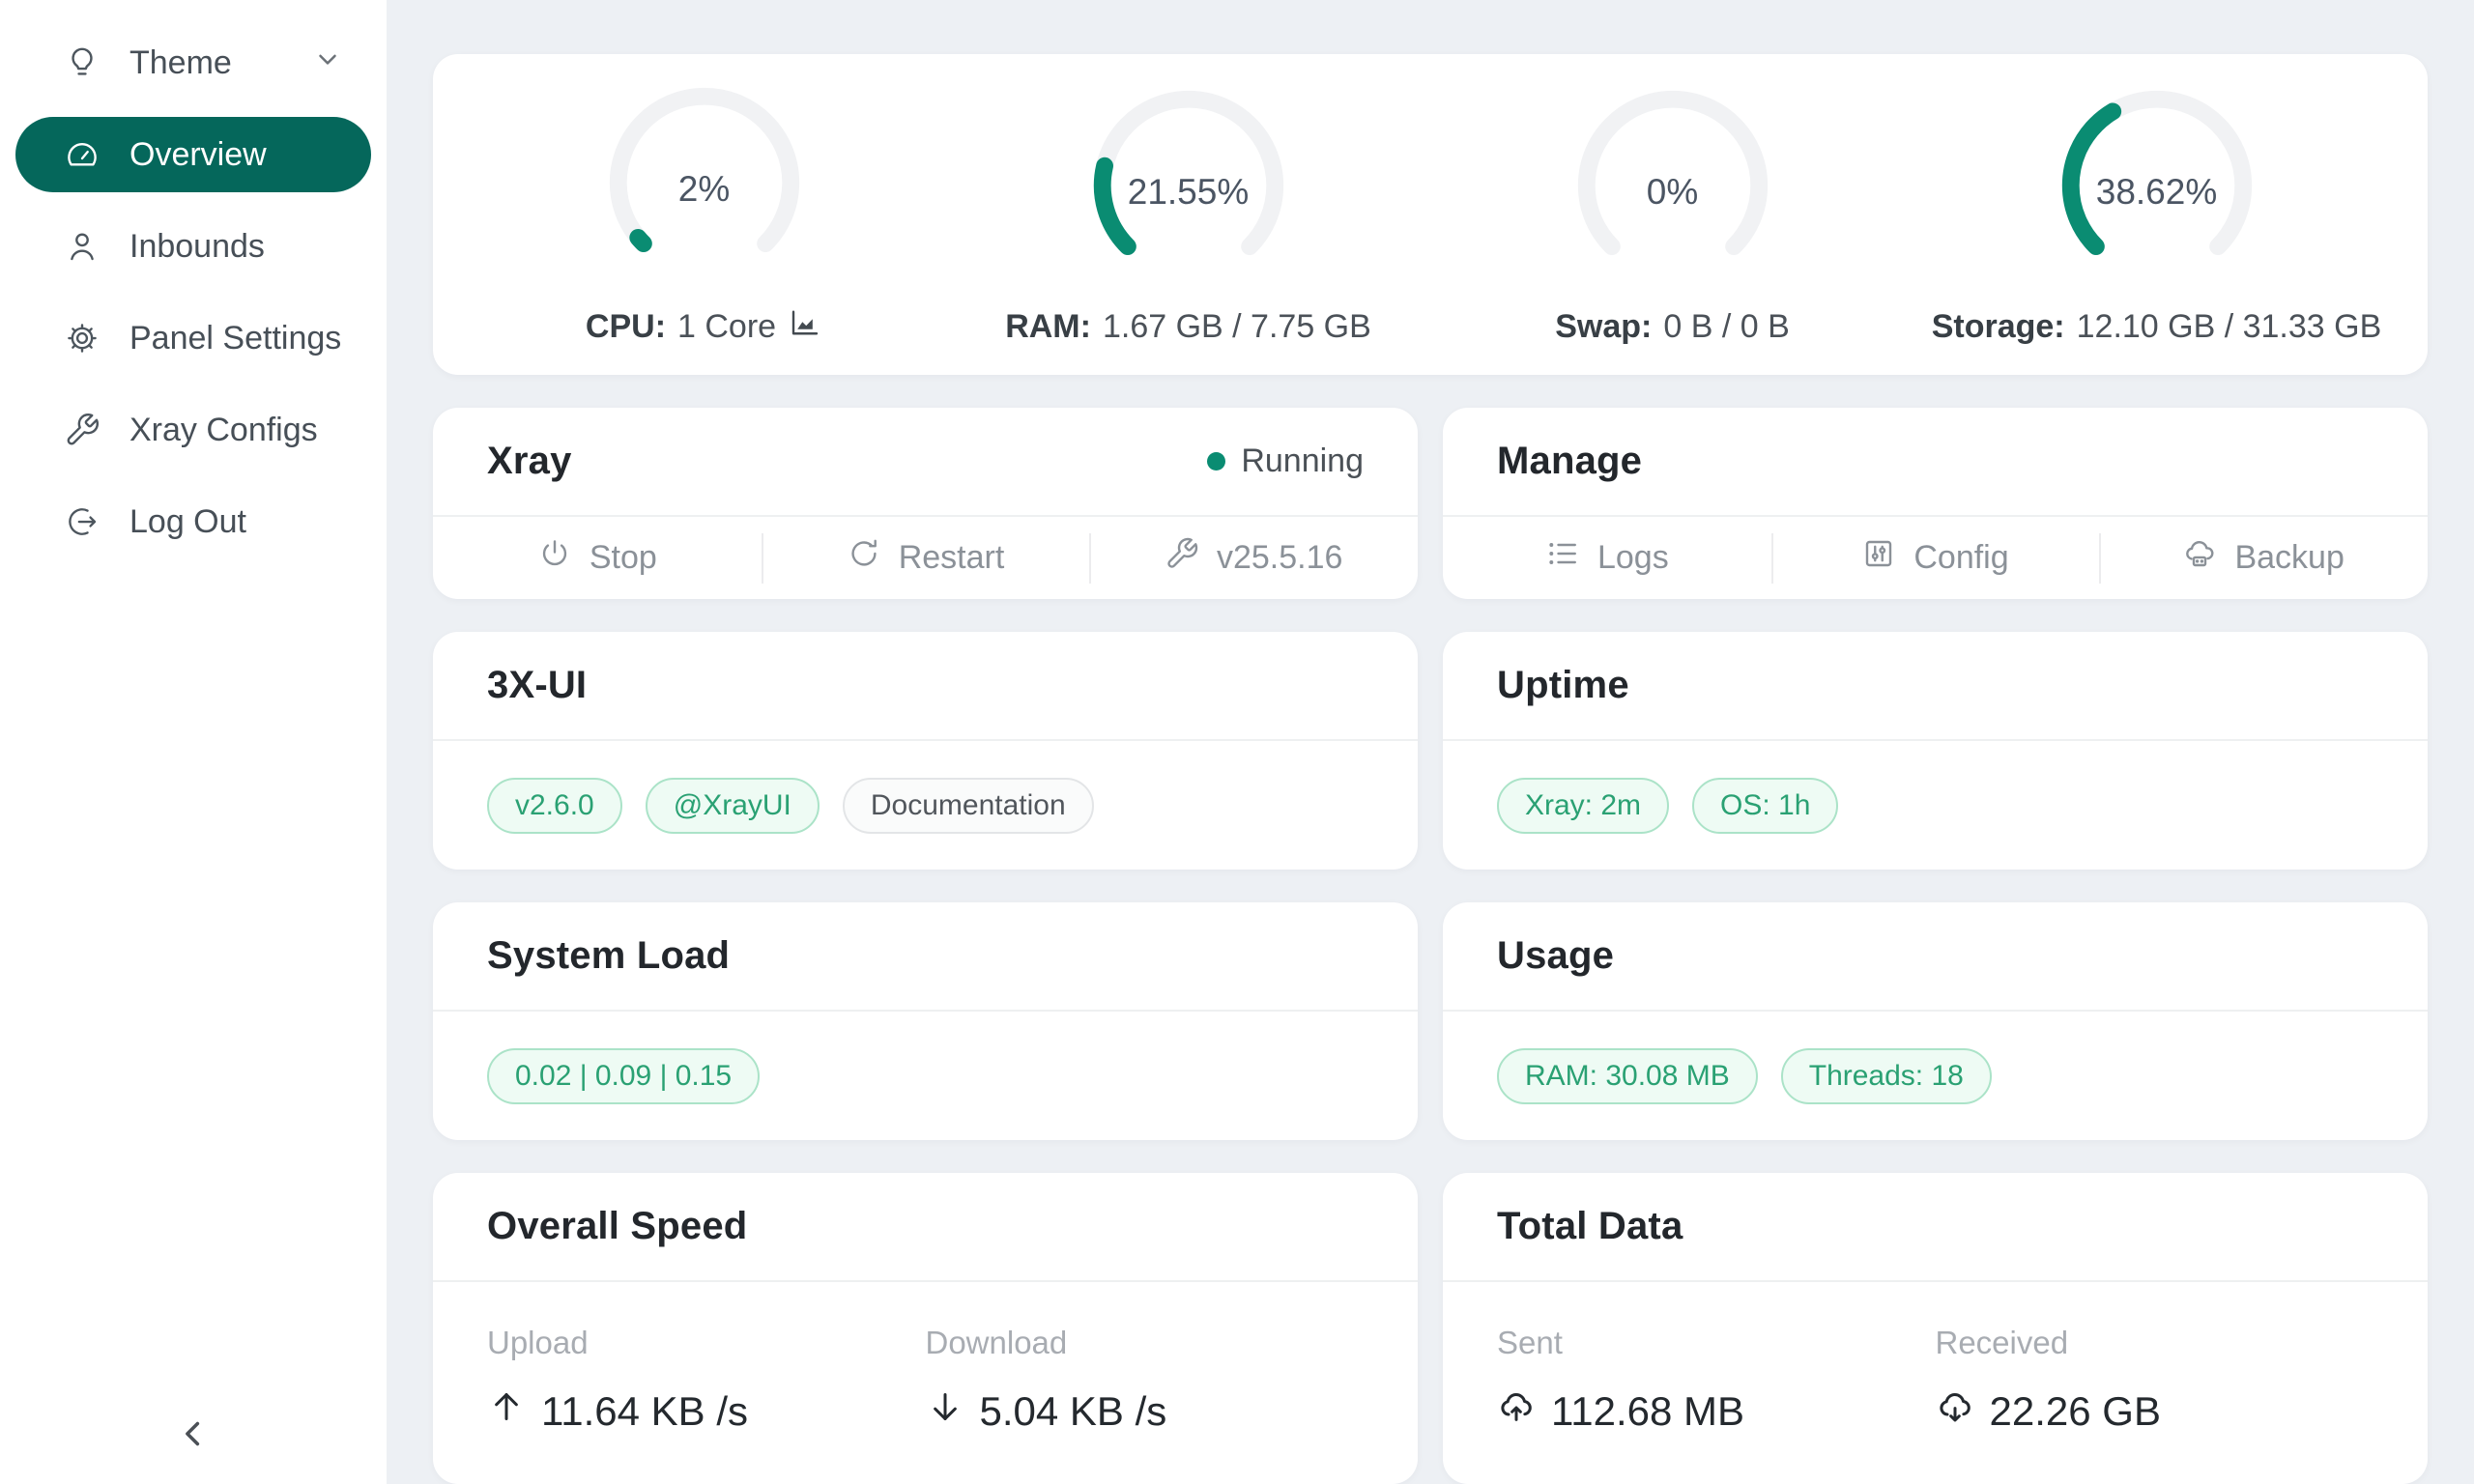 The height and width of the screenshot is (1484, 2474). I want to click on uptime-card-title: Uptime, so click(1563, 685).